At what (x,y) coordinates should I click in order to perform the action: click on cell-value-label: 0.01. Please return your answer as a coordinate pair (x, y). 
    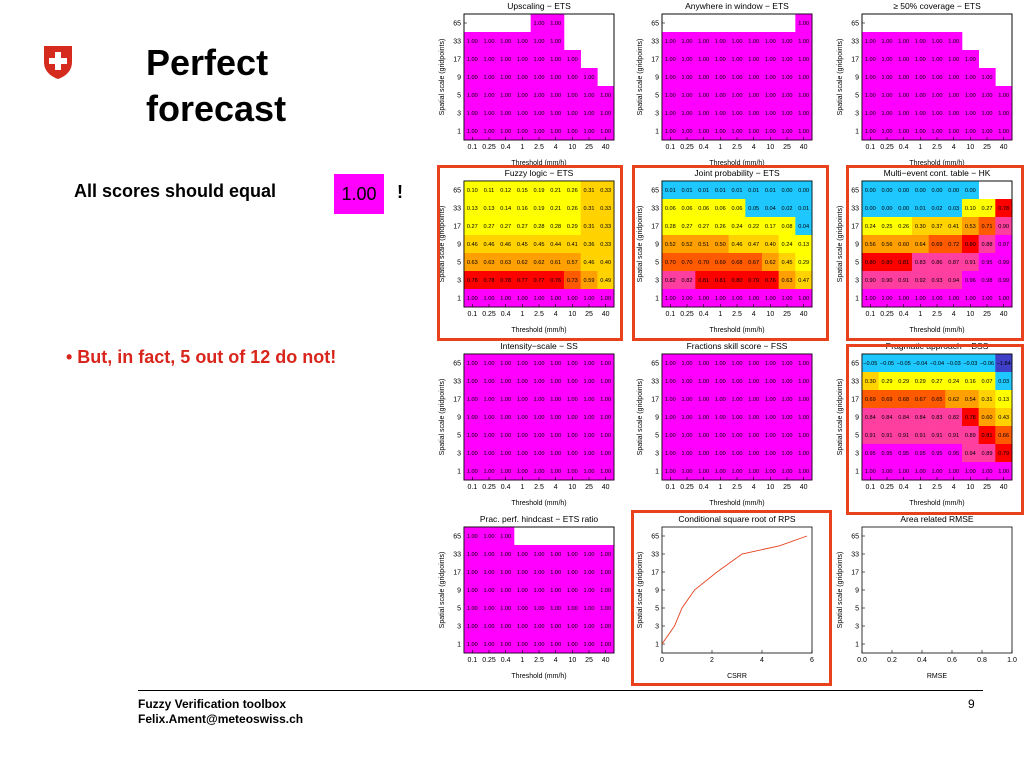
    Looking at the image, I should click on (920, 209).